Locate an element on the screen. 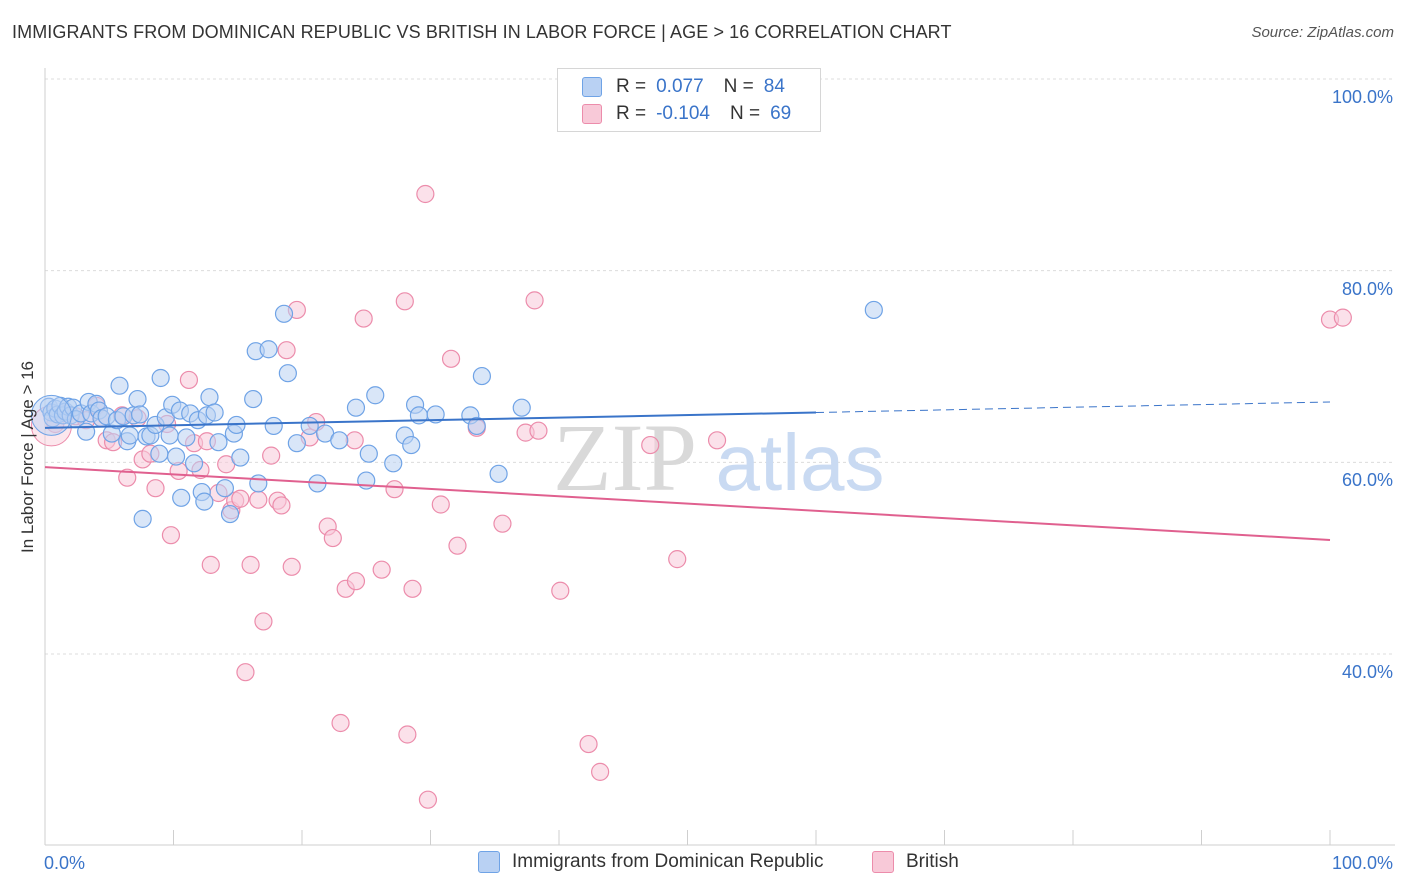 The image size is (1406, 892). y-tick-label: 60.0% is located at coordinates (1367, 480).